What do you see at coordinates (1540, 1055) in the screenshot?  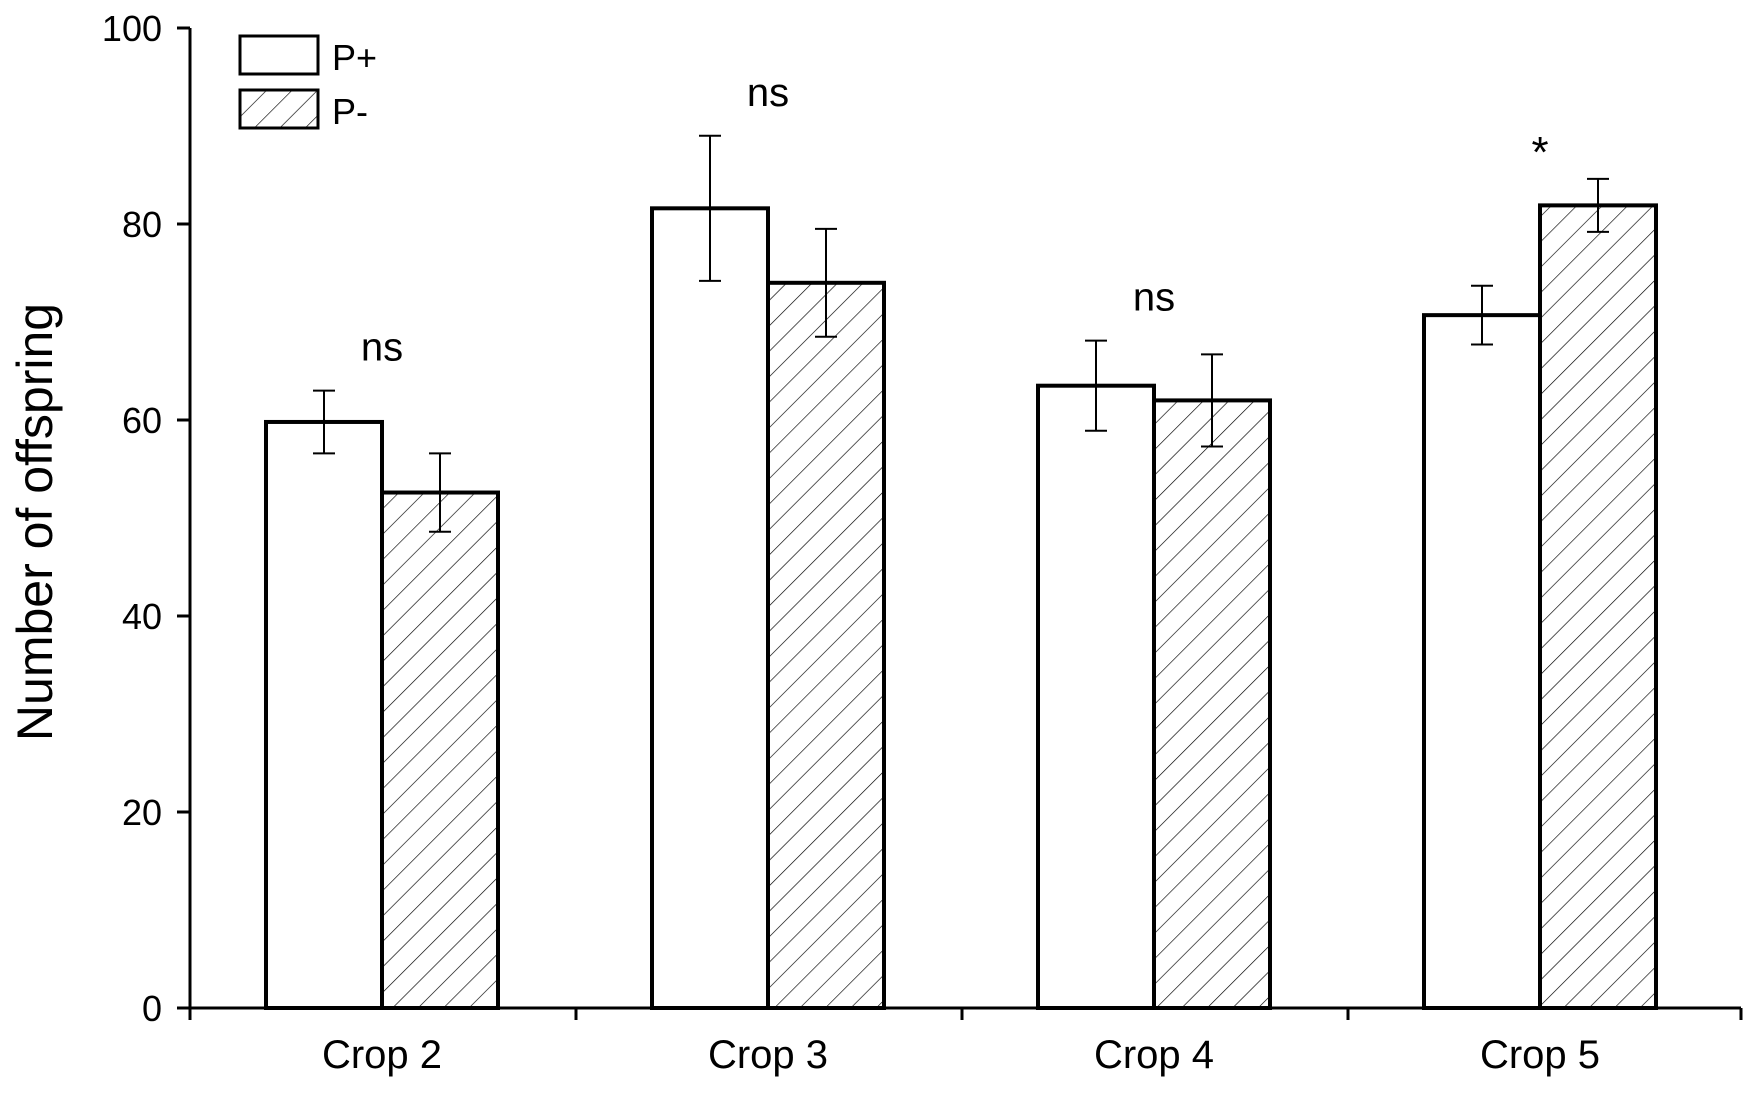 I see `x-tick-label: Crop 5` at bounding box center [1540, 1055].